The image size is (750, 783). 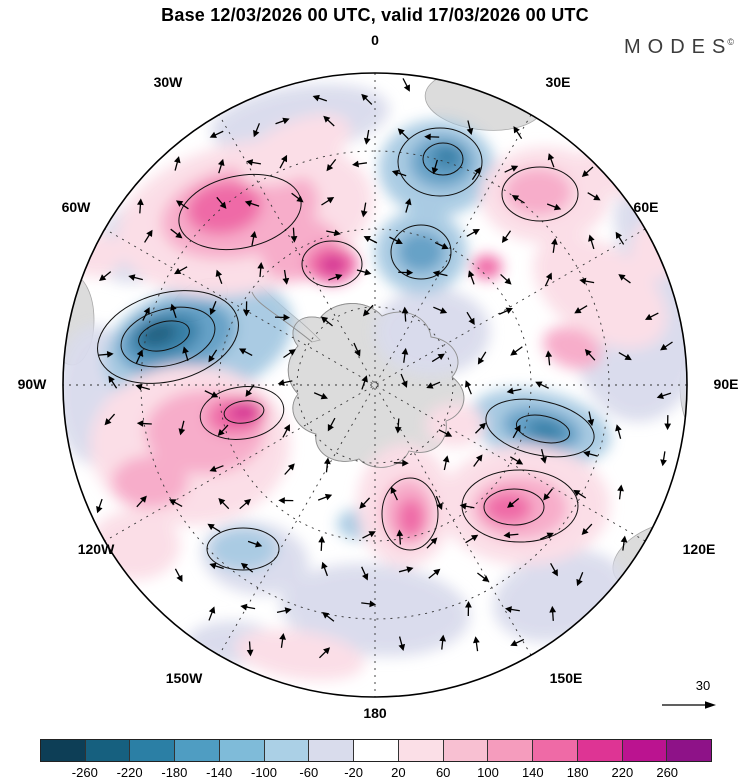 What do you see at coordinates (84, 772) in the screenshot?
I see `colorbar-tick-label: -260` at bounding box center [84, 772].